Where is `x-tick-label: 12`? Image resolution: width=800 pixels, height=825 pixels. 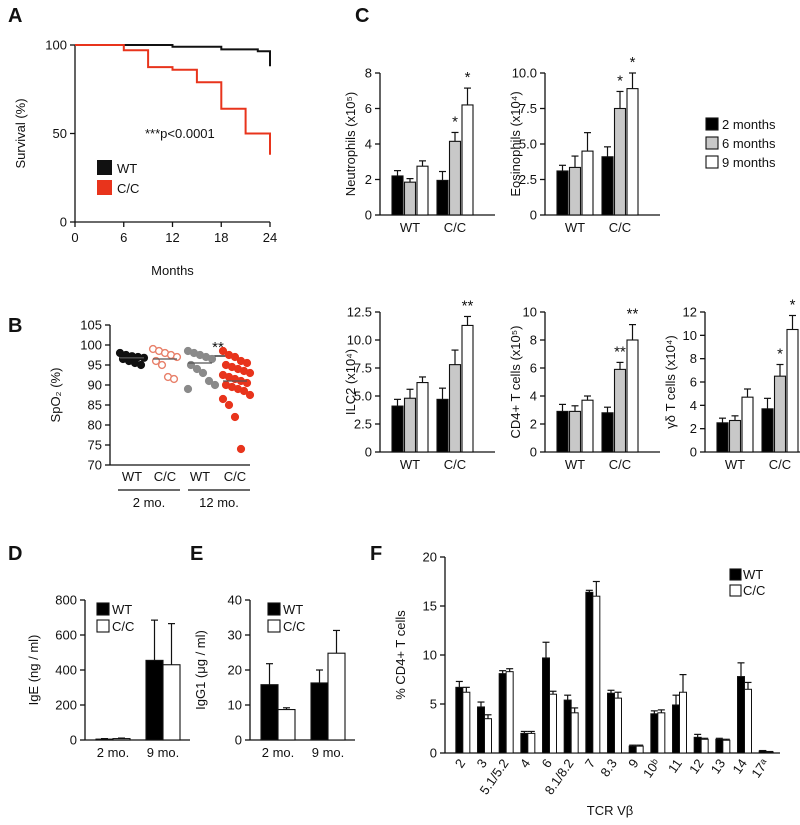 x-tick-label: 12 is located at coordinates (172, 237).